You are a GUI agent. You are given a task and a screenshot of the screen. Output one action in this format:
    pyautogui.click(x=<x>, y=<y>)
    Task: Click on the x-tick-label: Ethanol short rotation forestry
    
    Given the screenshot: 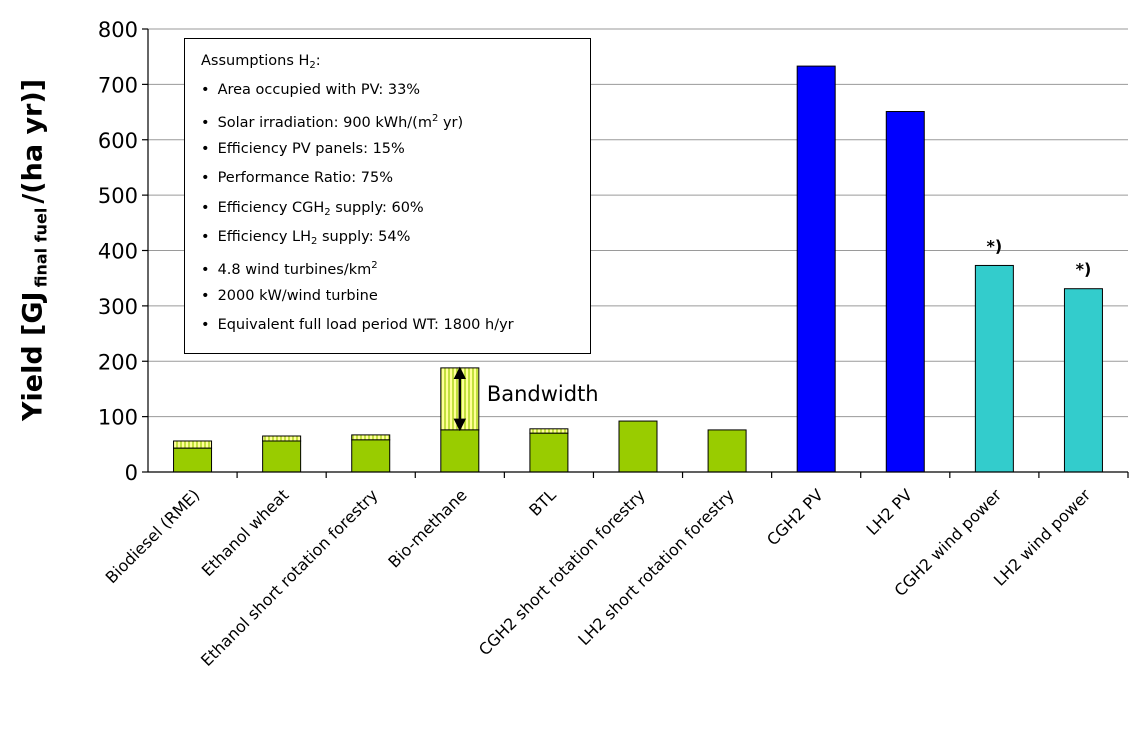 What is the action you would take?
    pyautogui.click(x=289, y=577)
    